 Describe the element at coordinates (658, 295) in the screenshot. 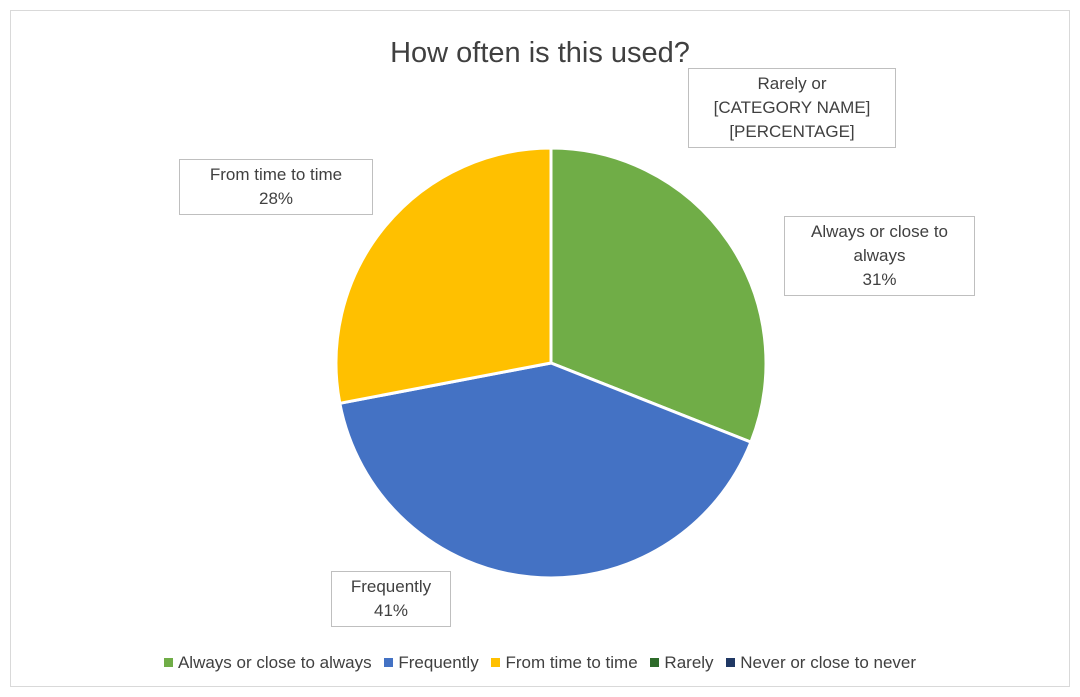

I see `pie-slice-always` at that location.